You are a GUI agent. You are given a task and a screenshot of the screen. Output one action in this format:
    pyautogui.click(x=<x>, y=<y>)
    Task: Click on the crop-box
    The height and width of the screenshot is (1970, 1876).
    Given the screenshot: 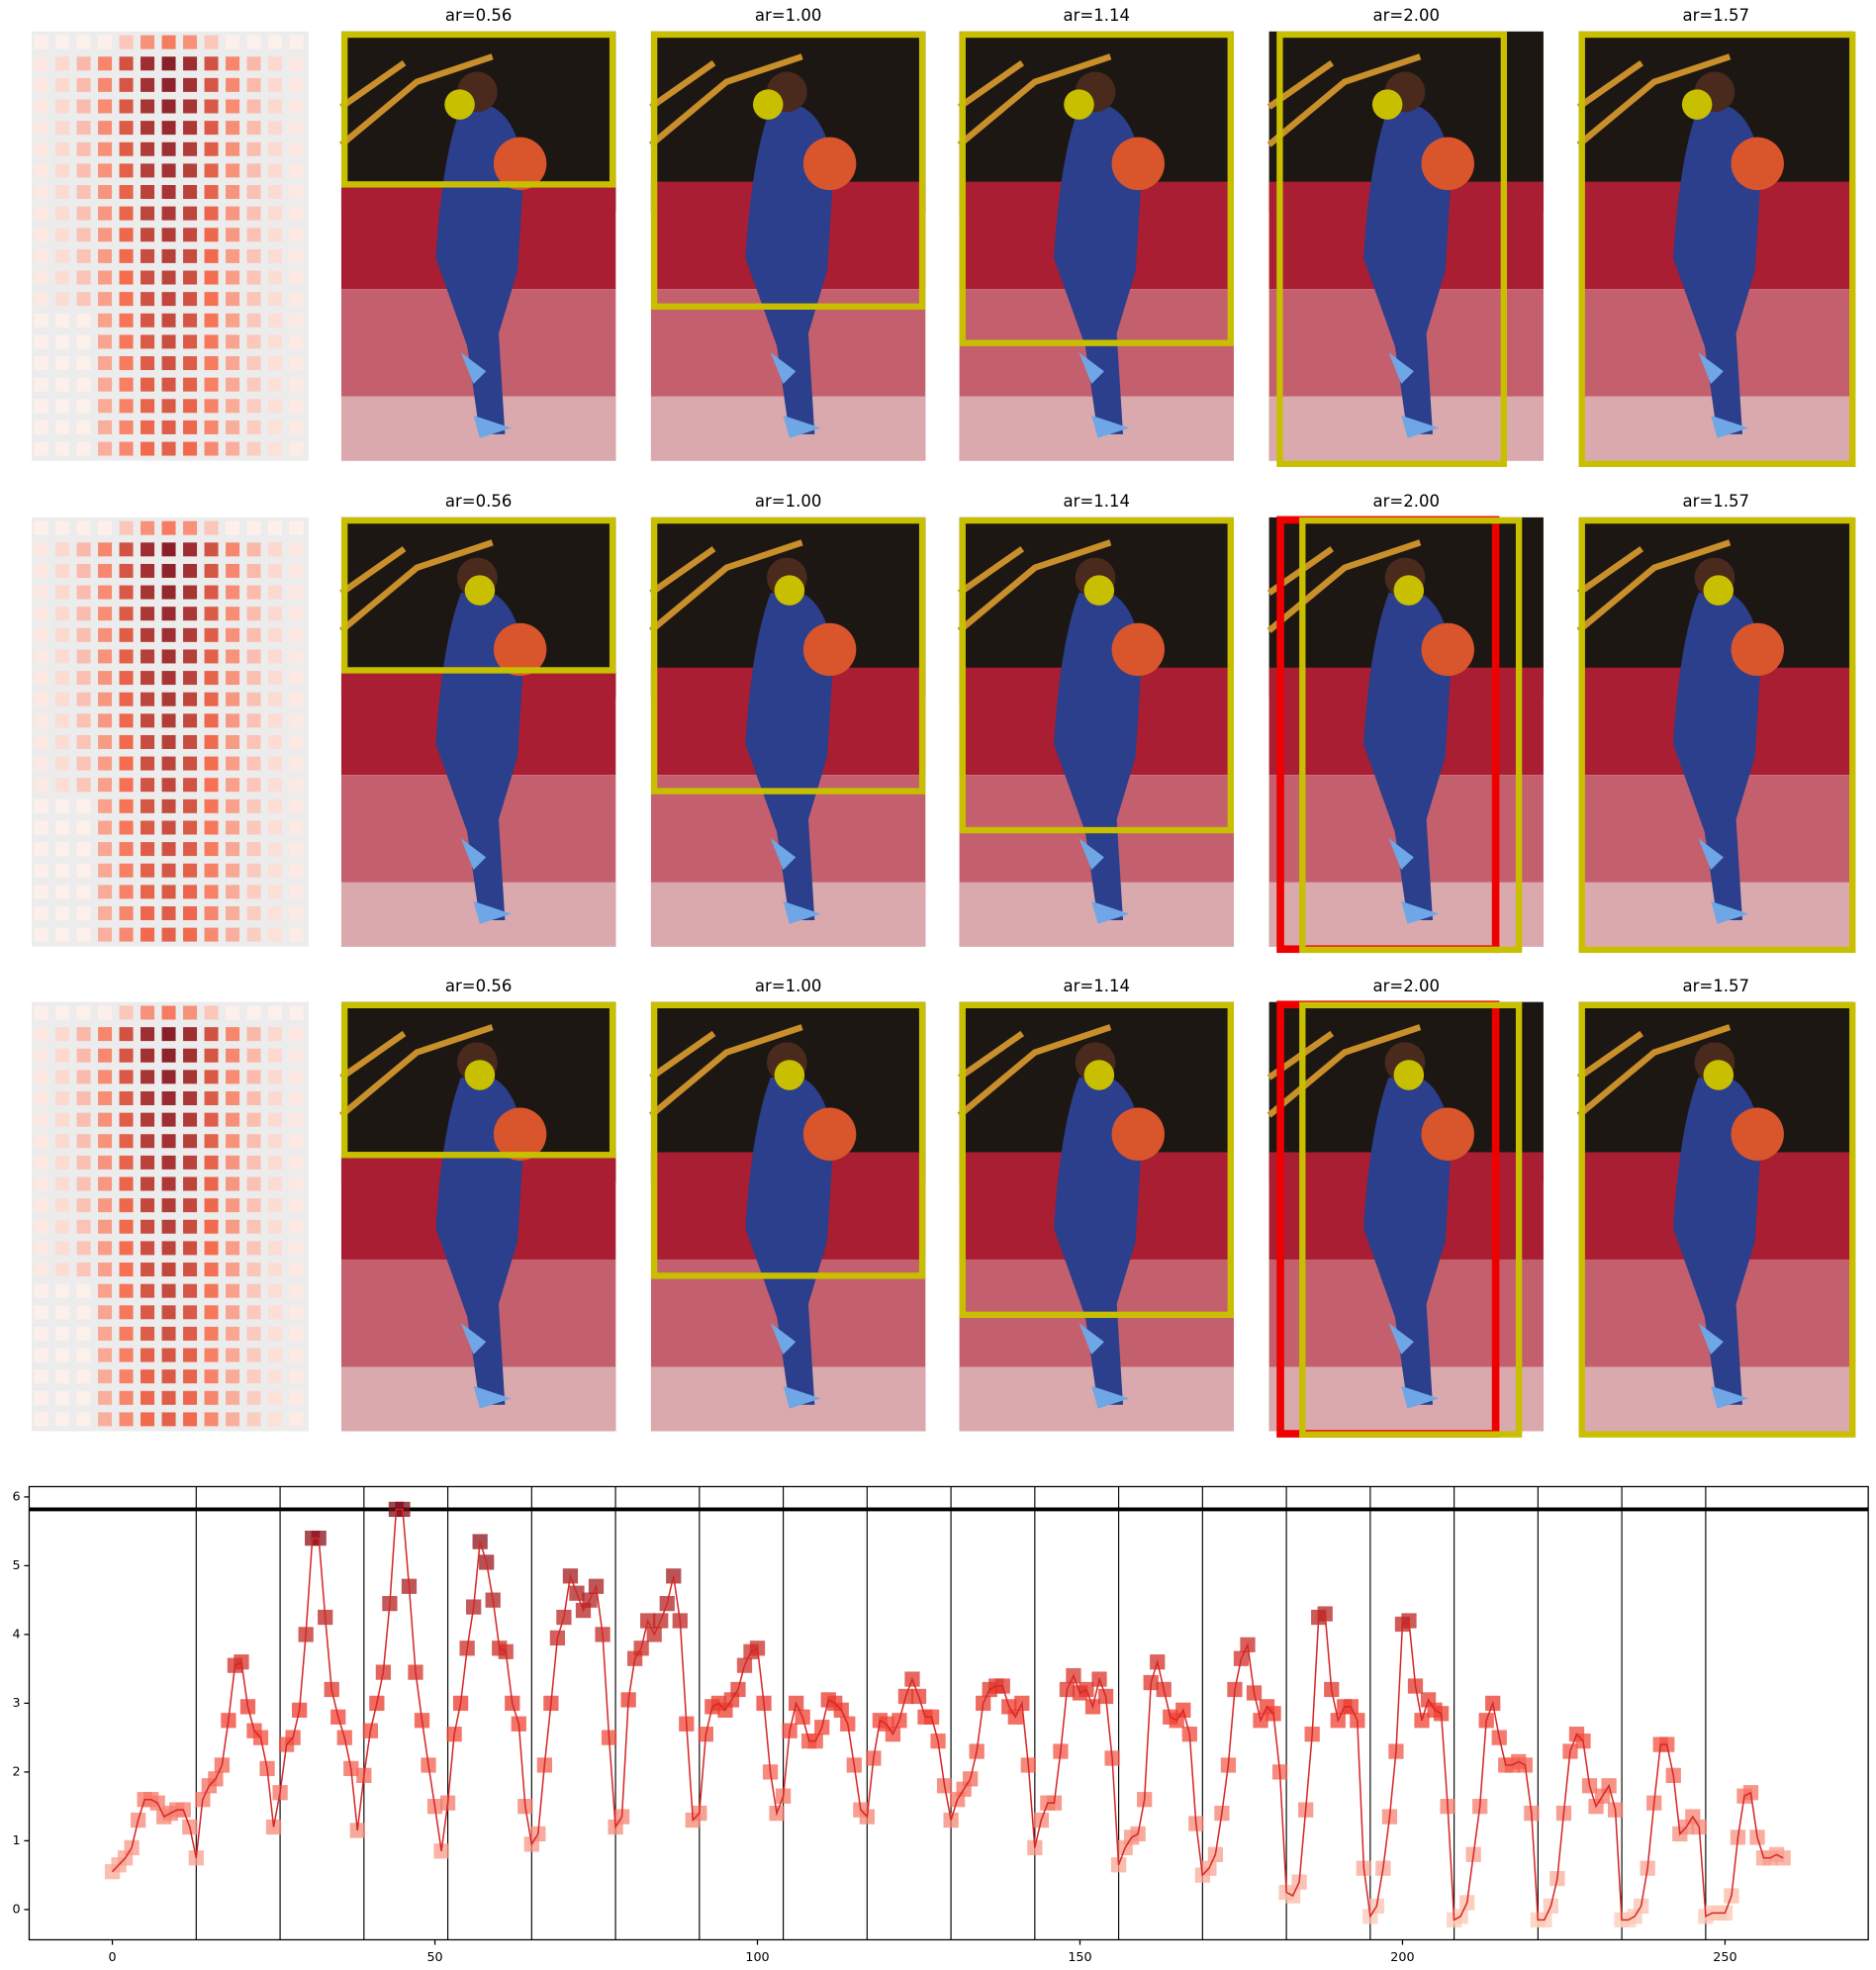 What is the action you would take?
    pyautogui.click(x=1411, y=735)
    